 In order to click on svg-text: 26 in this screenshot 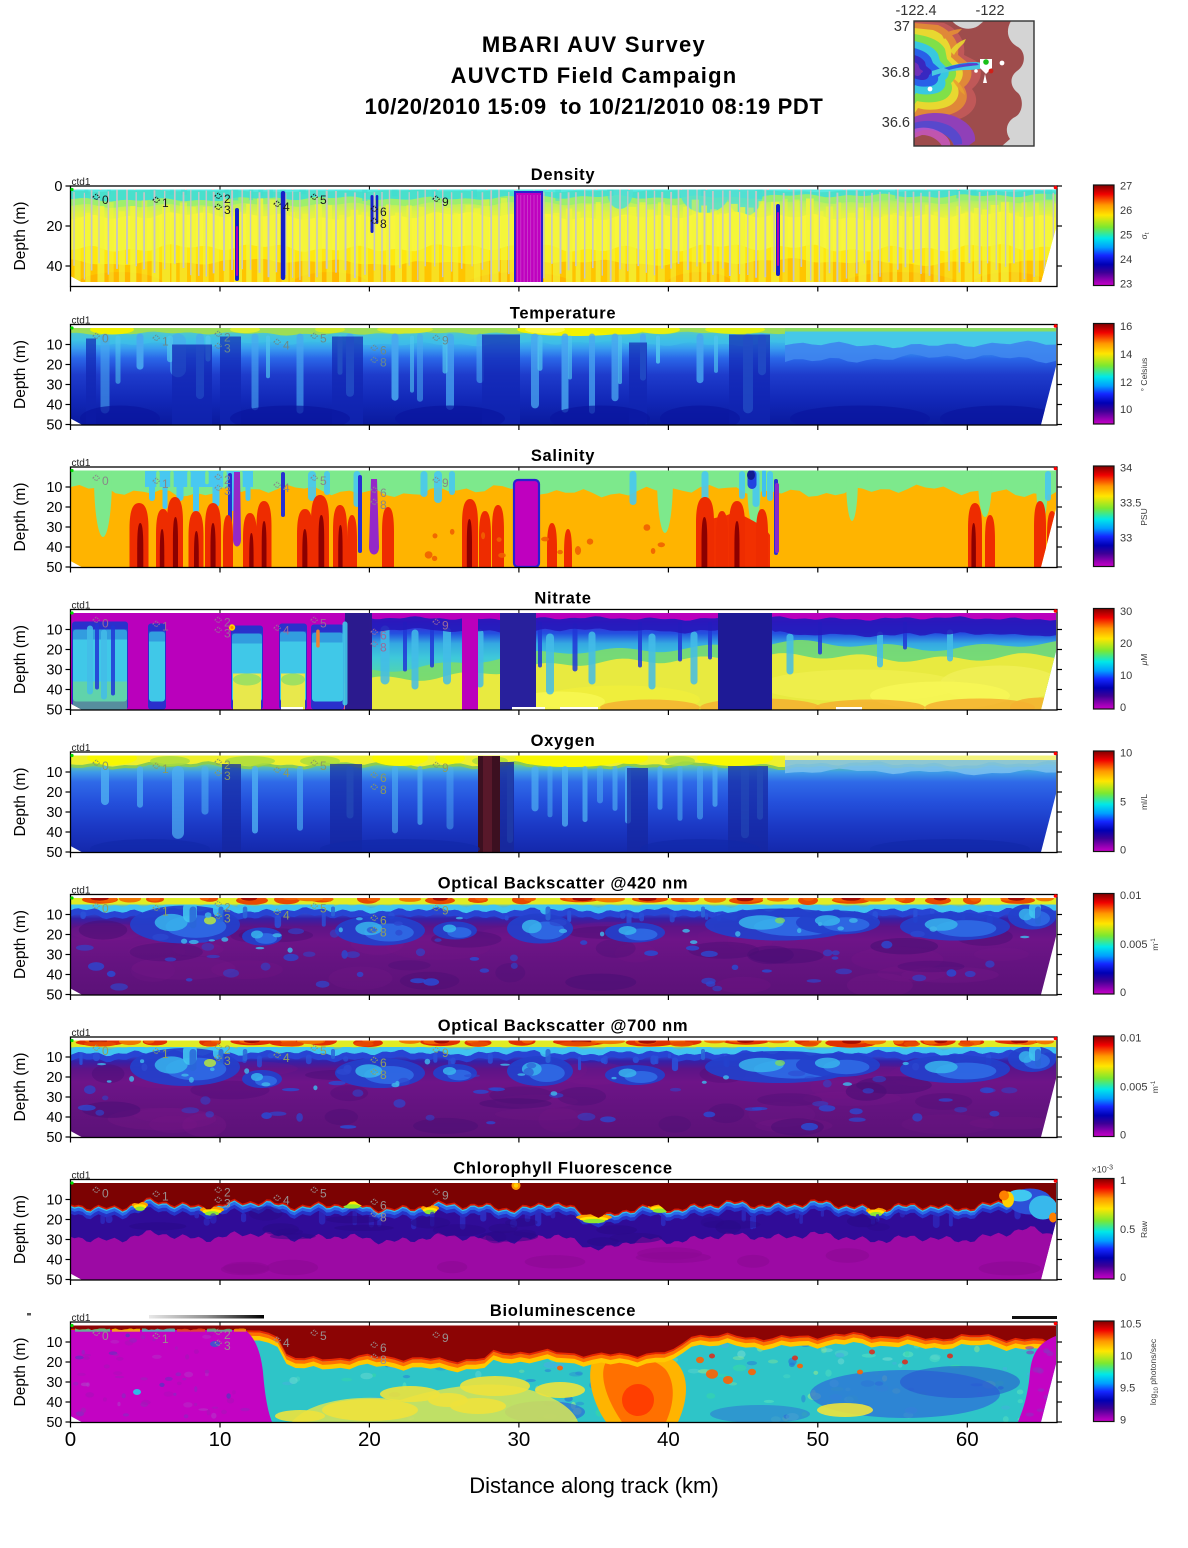, I will do `click(1126, 211)`.